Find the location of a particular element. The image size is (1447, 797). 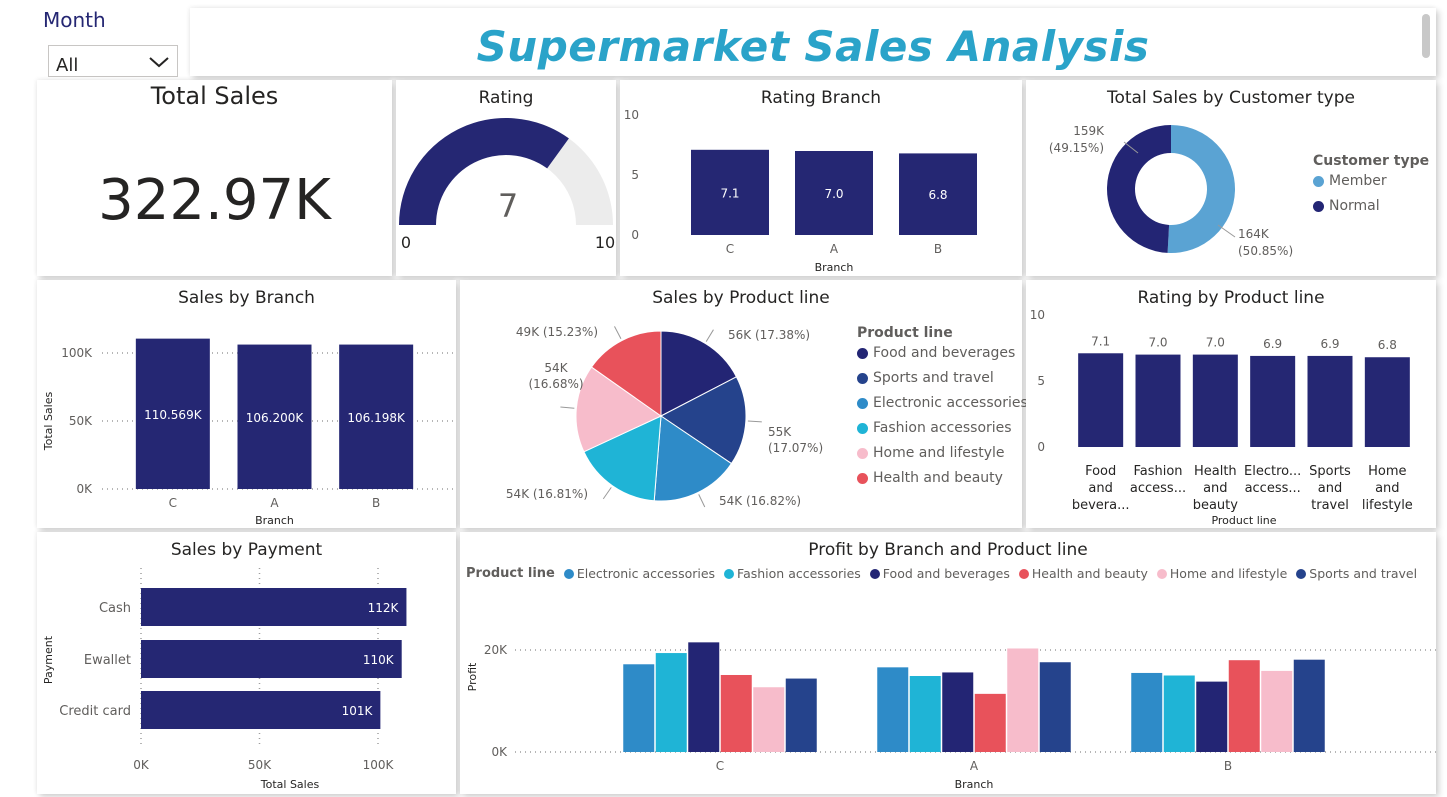

data-label: 7.0 is located at coordinates (833, 194).